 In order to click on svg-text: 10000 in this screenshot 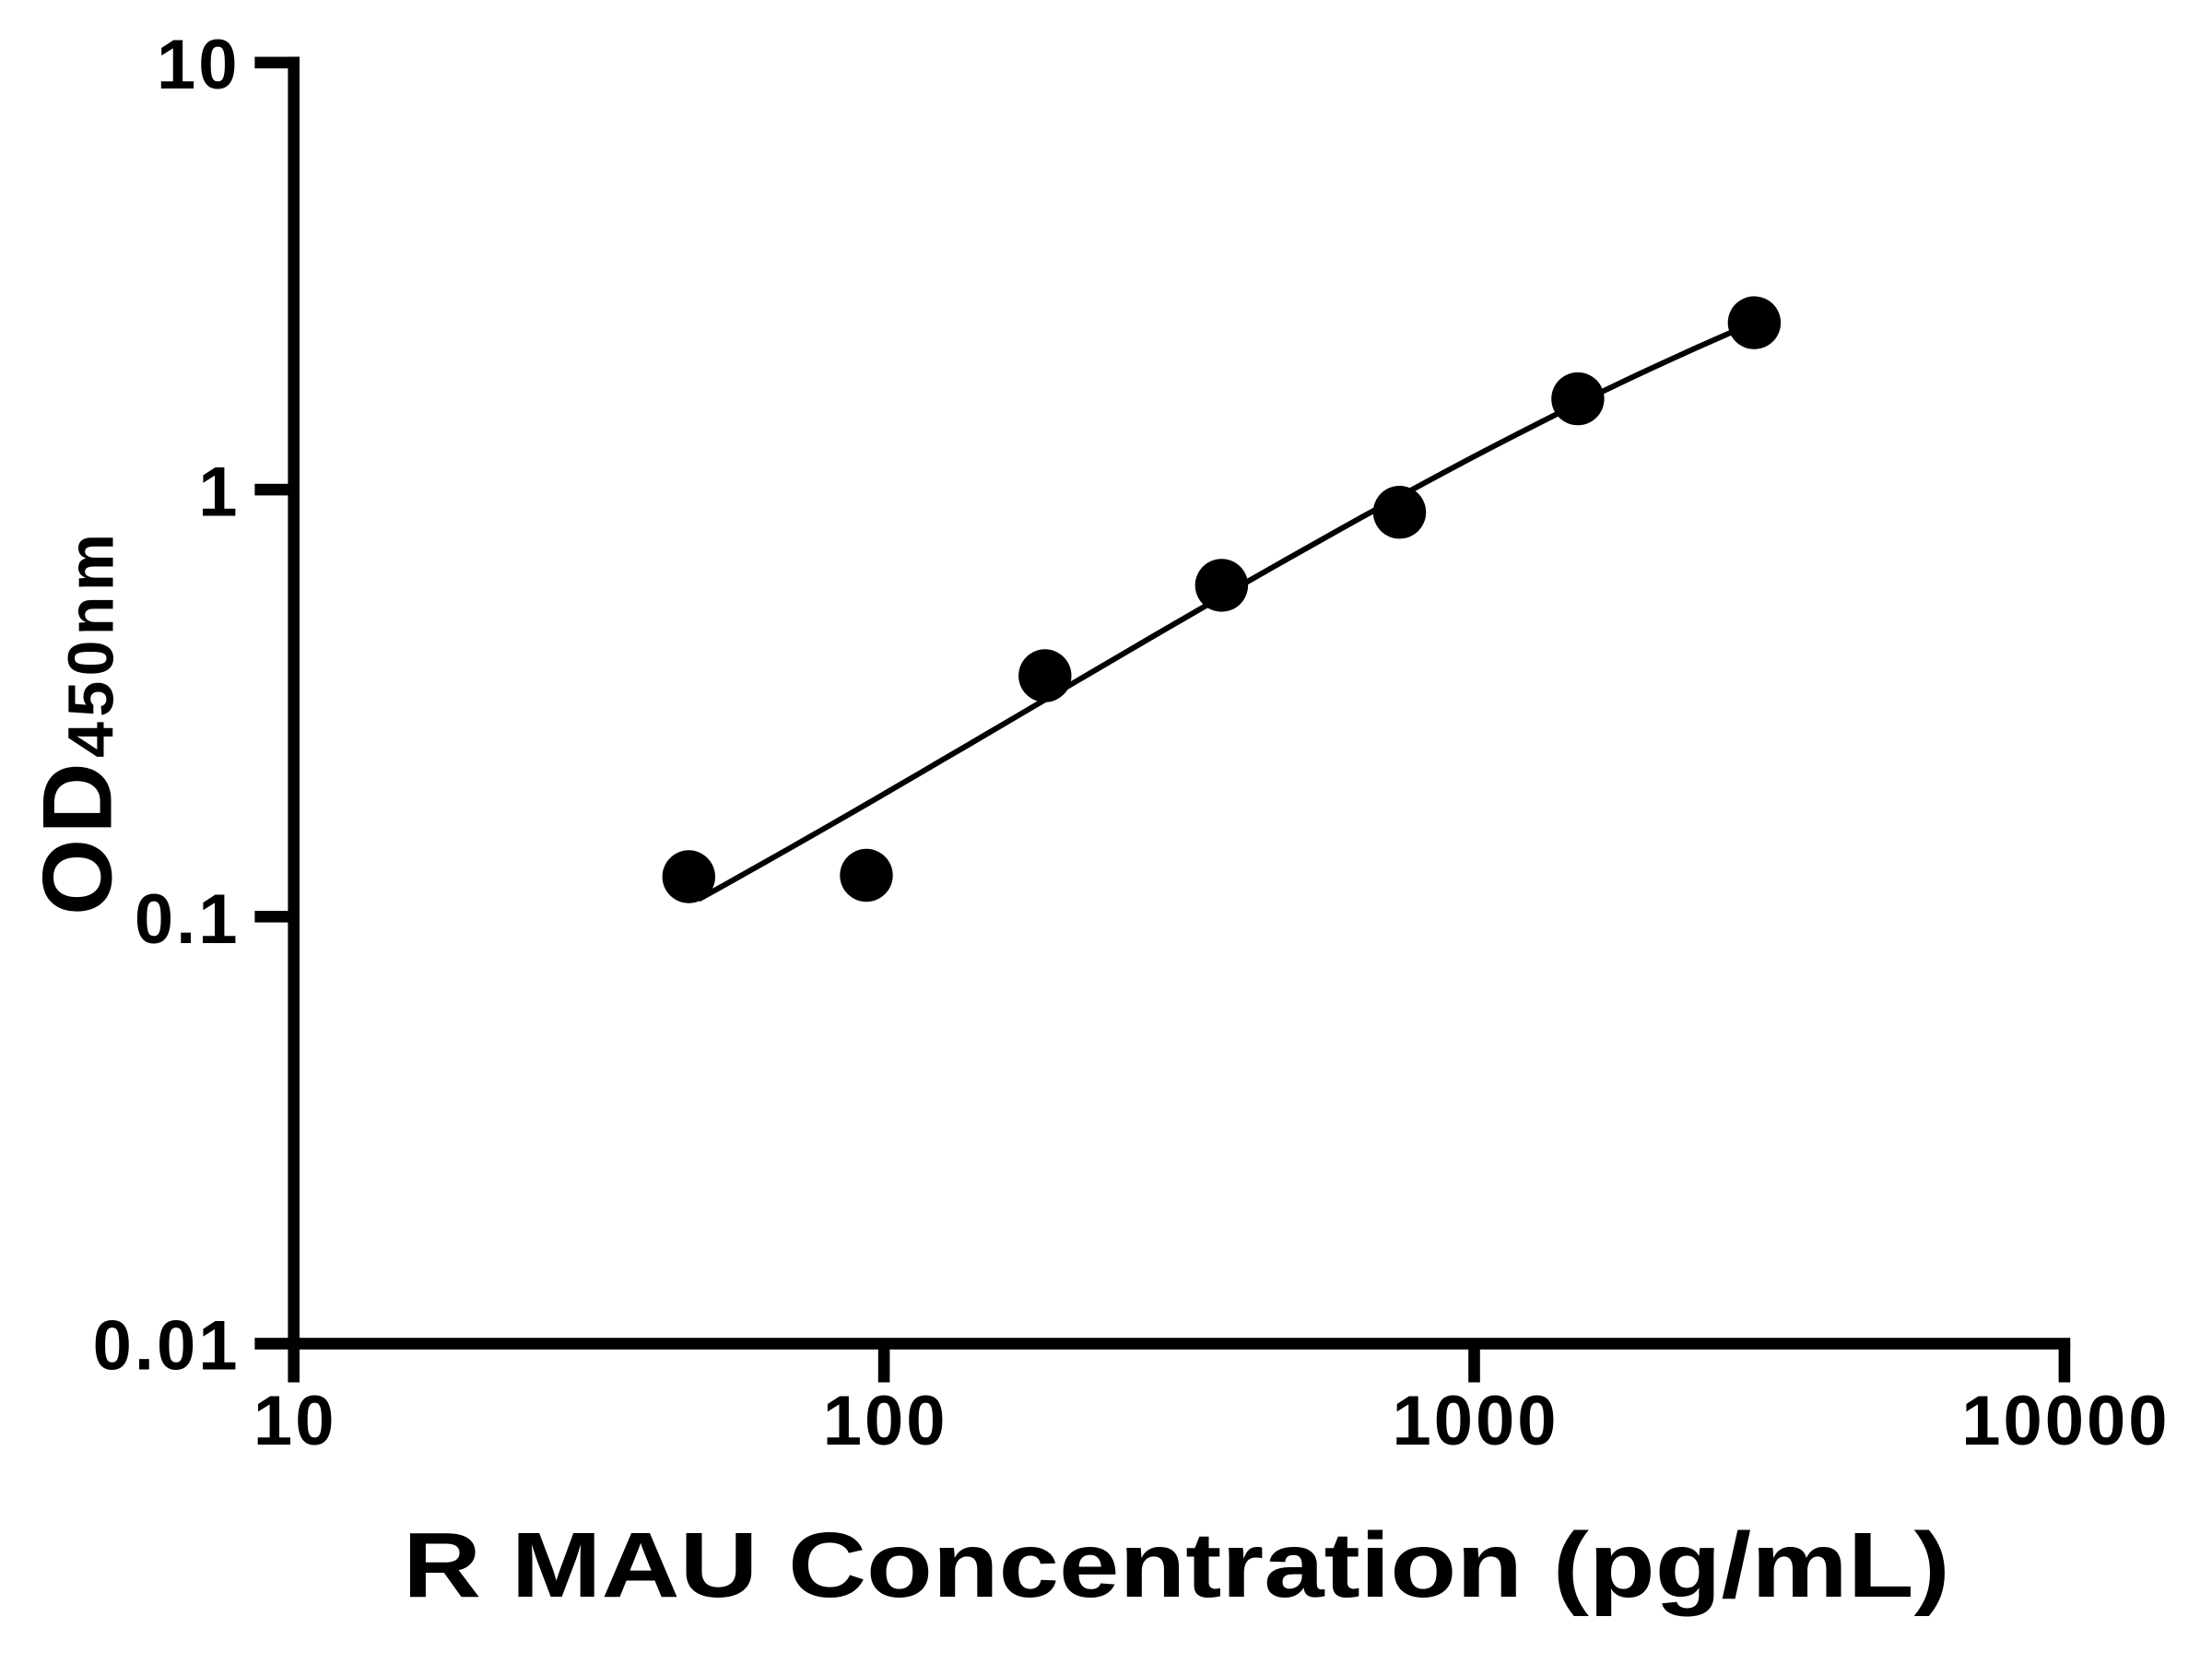, I will do `click(2065, 1421)`.